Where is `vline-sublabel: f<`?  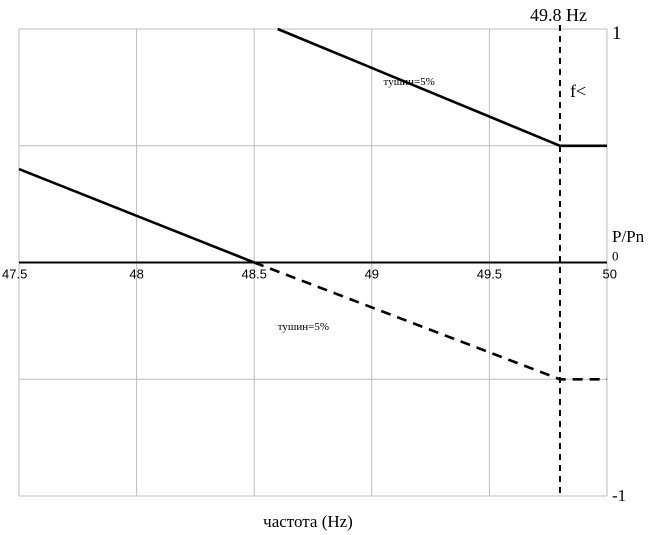
vline-sublabel: f< is located at coordinates (578, 91).